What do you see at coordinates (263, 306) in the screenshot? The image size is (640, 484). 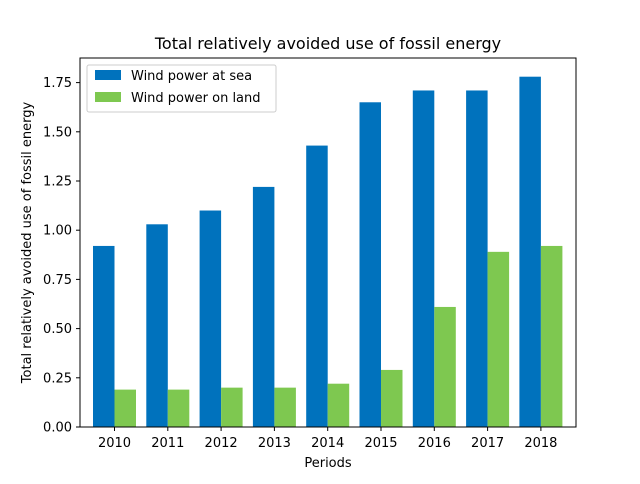 I see `bar-sea-2013` at bounding box center [263, 306].